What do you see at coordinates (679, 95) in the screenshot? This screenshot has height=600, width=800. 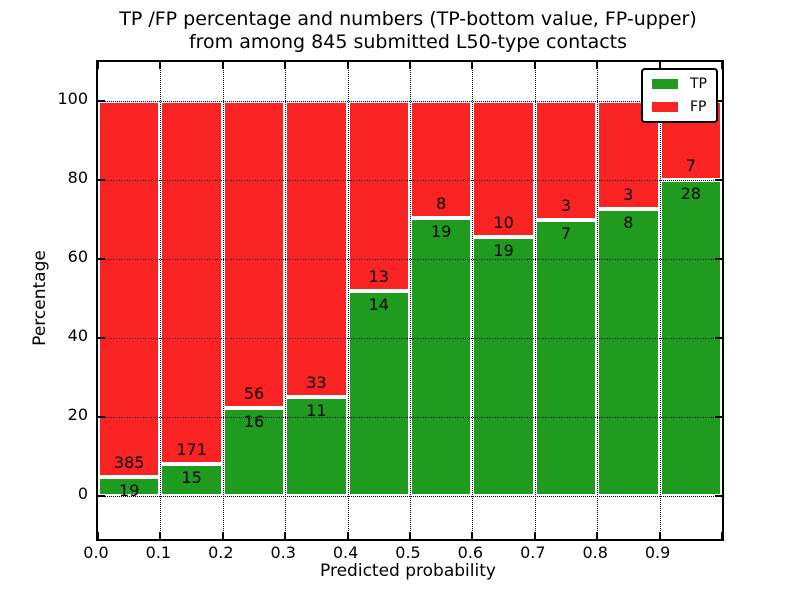 I see `legend: TP FP` at bounding box center [679, 95].